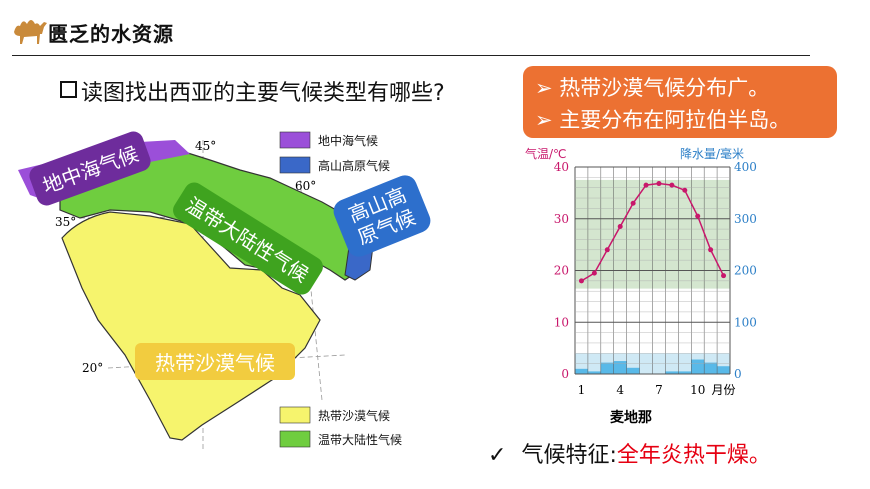 The image size is (870, 489). Describe the element at coordinates (65, 222) in the screenshot. I see `lat-35-label: 35°` at that location.